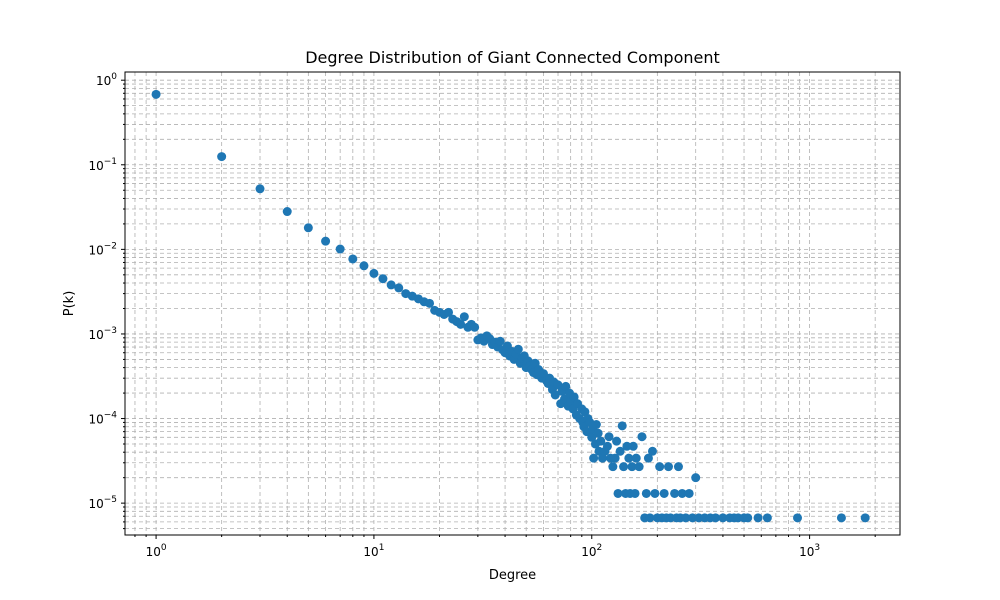 This screenshot has width=1000, height=600. What do you see at coordinates (106, 80) in the screenshot?
I see `y-tick-label: 10⁰` at bounding box center [106, 80].